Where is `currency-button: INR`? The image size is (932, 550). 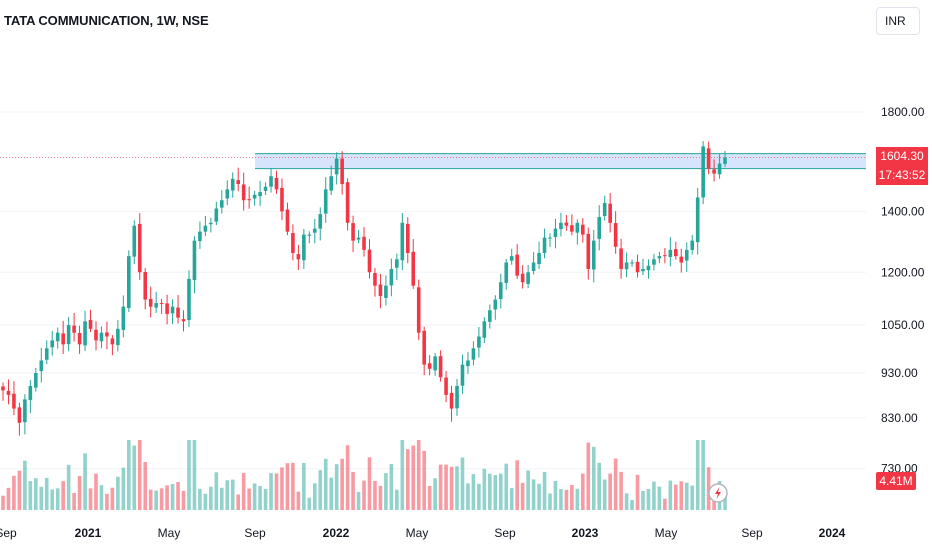
currency-button: INR is located at coordinates (898, 21).